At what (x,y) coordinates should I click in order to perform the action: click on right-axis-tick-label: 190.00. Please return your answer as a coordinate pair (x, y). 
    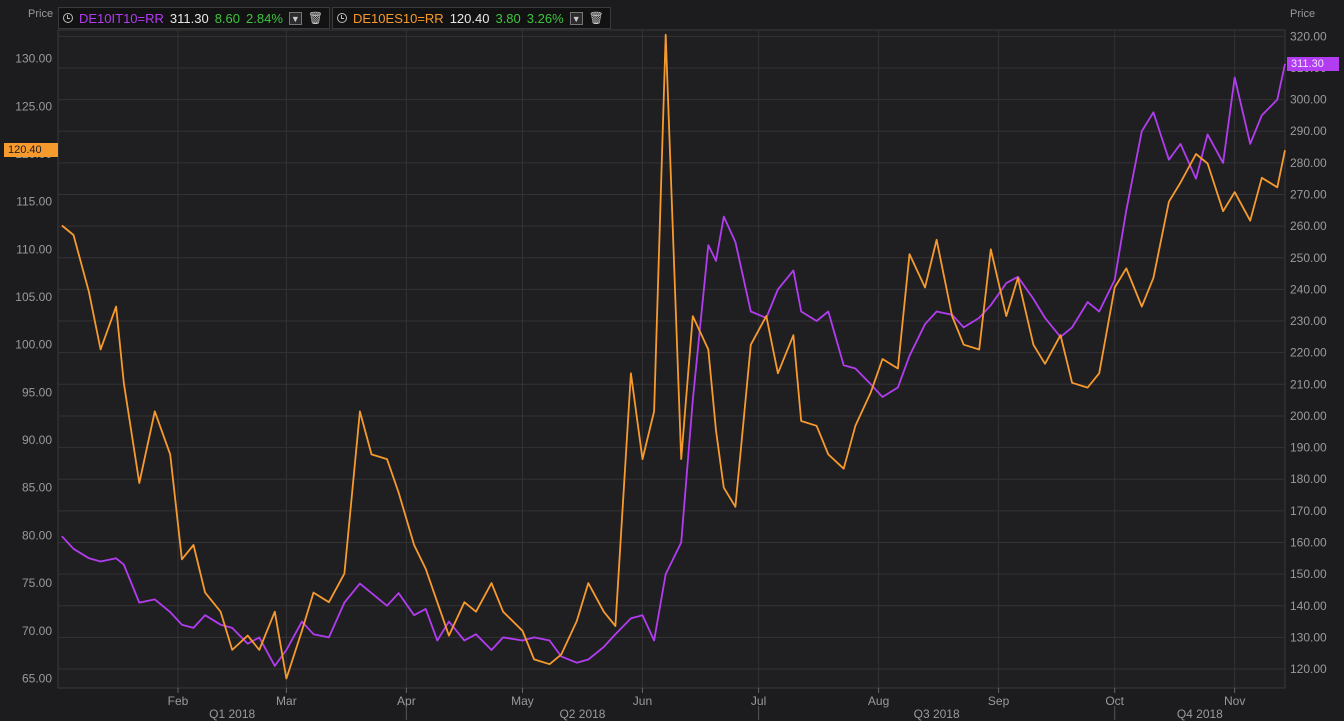
    Looking at the image, I should click on (1308, 448).